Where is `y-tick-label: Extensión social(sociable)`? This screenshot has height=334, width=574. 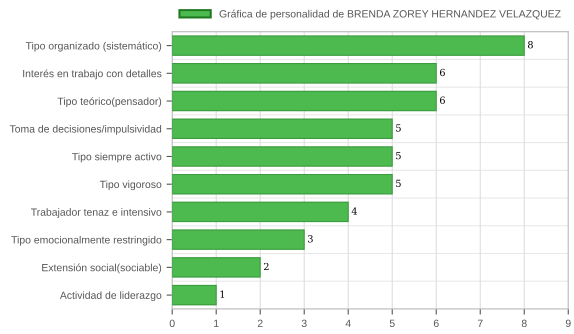 y-tick-label: Extensión social(sociable) is located at coordinates (102, 269).